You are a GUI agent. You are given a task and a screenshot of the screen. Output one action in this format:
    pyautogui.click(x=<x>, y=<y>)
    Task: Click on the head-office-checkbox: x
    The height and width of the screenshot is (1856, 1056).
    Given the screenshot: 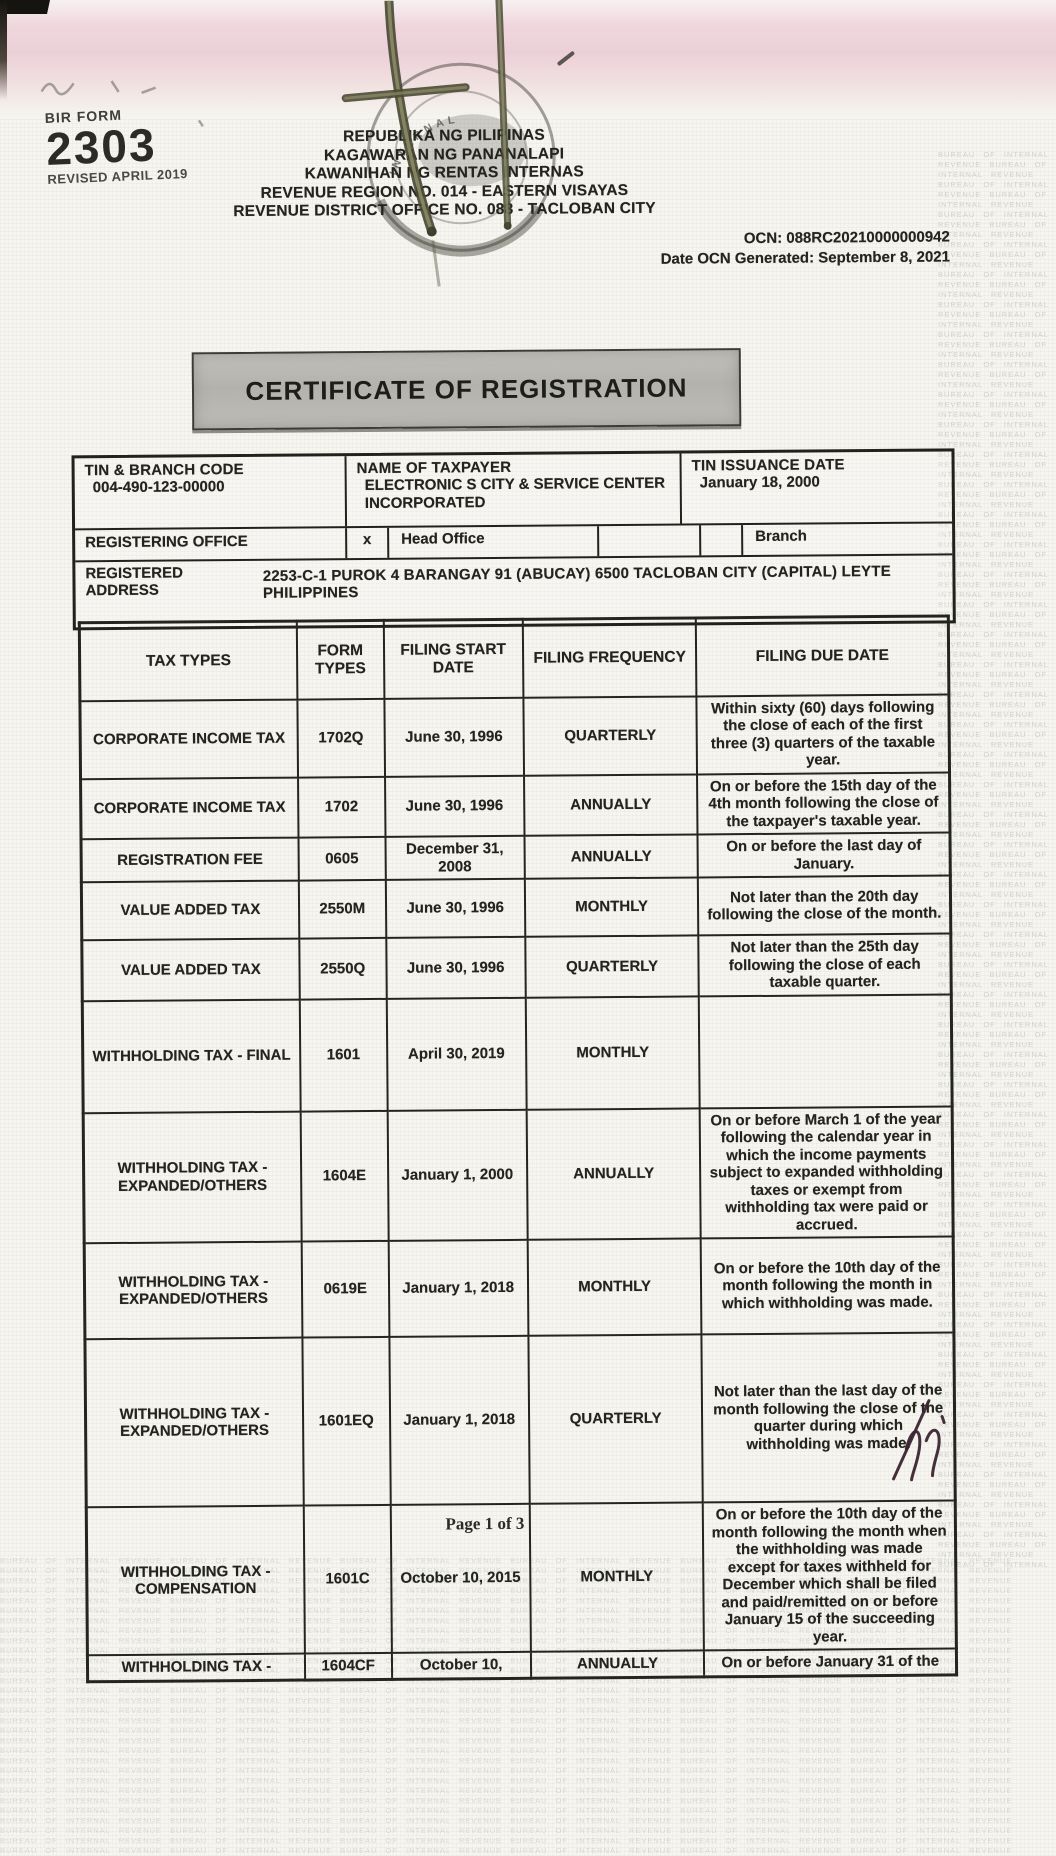 What is the action you would take?
    pyautogui.click(x=368, y=543)
    